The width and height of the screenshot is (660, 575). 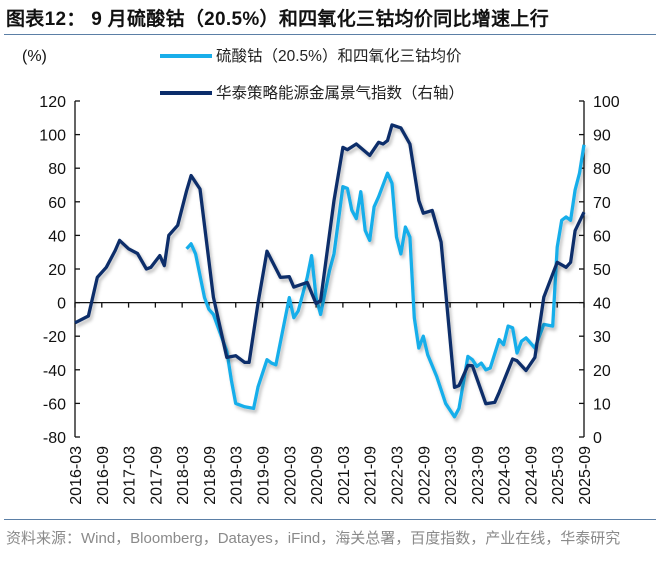 I want to click on x-tick-label: 2021-03, so click(x=344, y=475).